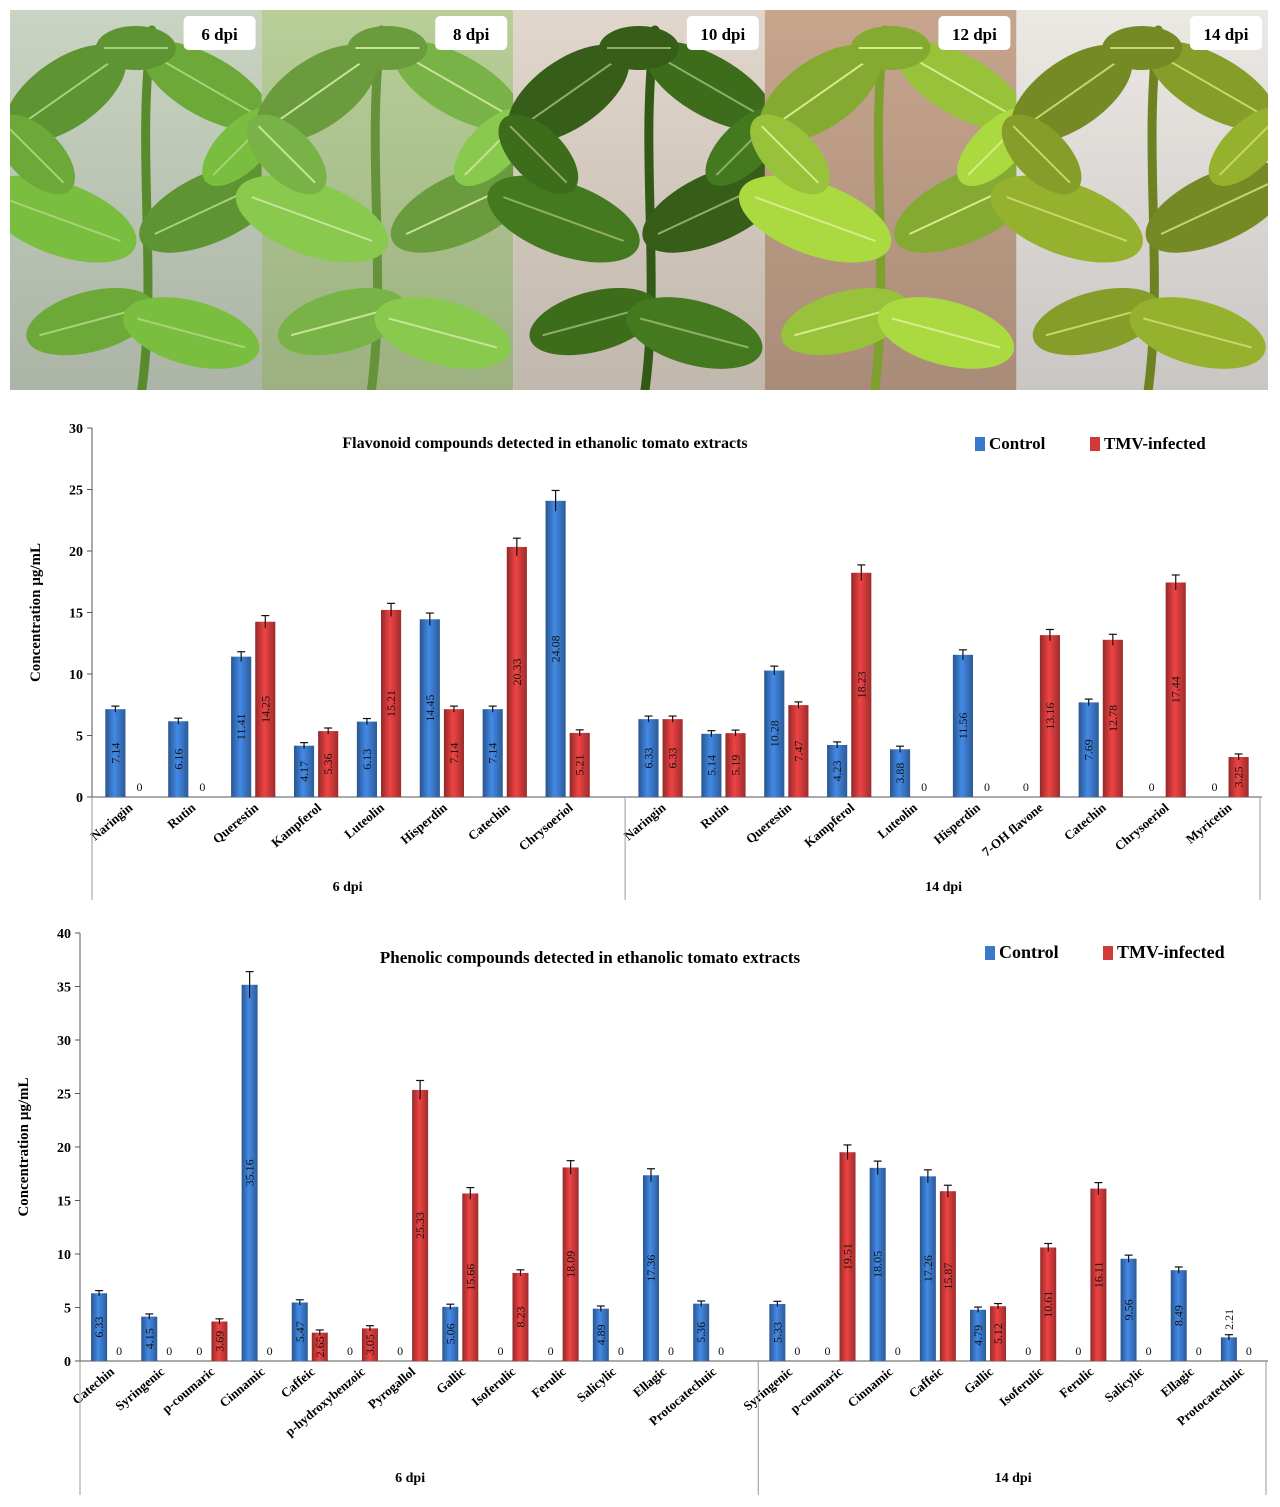 Image resolution: width=1280 pixels, height=1507 pixels. I want to click on value-label: 5.47, so click(300, 1331).